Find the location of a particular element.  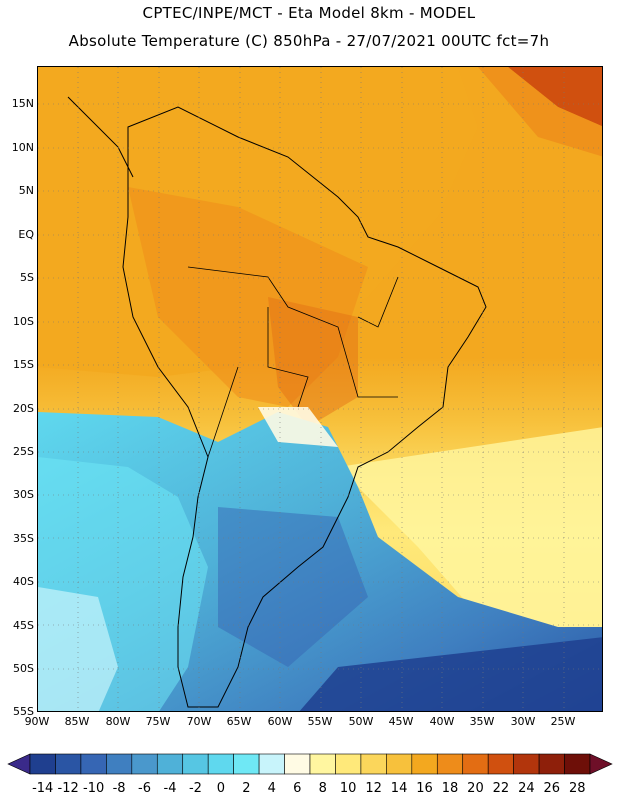

colorbar-max-arrow is located at coordinates (601, 764).